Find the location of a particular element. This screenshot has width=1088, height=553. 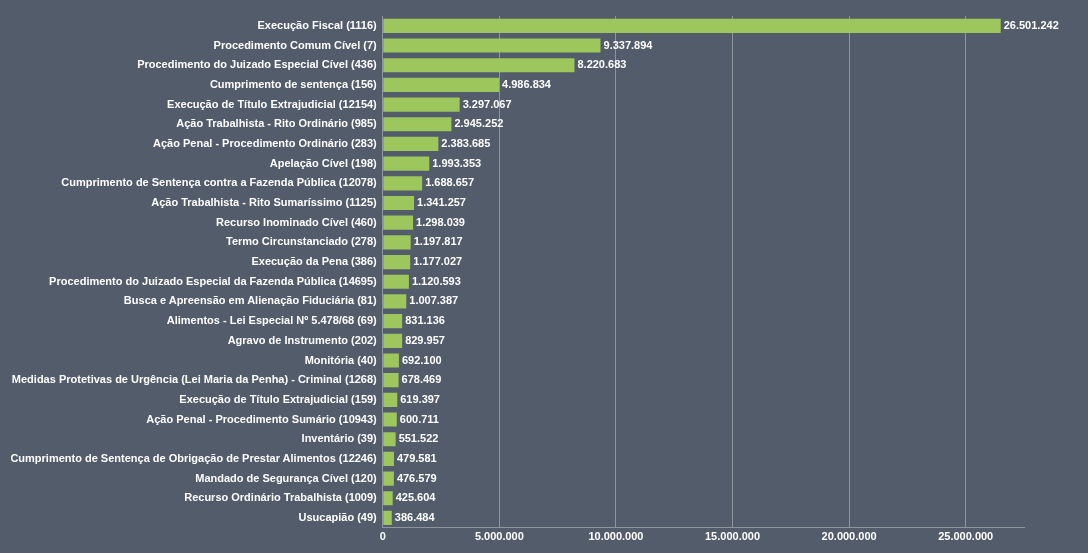

data-label: 3.297.067 is located at coordinates (487, 103).